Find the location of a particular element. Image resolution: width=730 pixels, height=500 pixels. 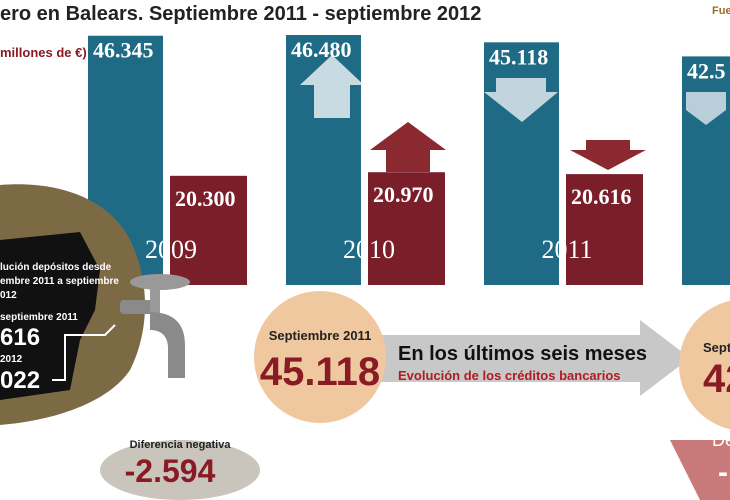

value-label: 46.345 is located at coordinates (123, 50).